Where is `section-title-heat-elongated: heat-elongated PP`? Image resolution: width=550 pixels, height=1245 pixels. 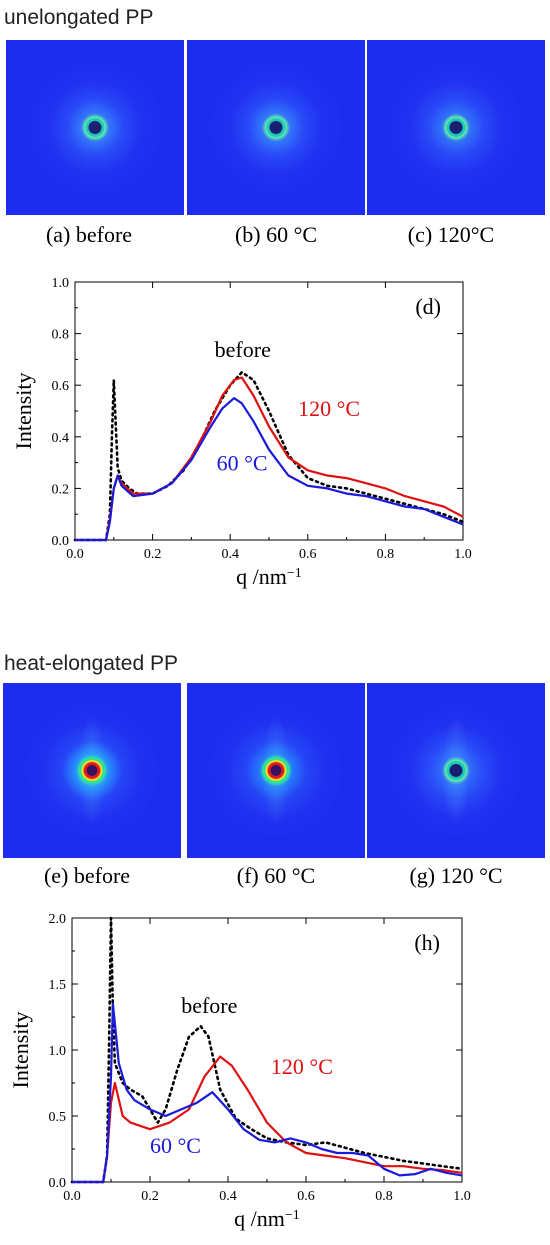 section-title-heat-elongated: heat-elongated PP is located at coordinates (91, 663).